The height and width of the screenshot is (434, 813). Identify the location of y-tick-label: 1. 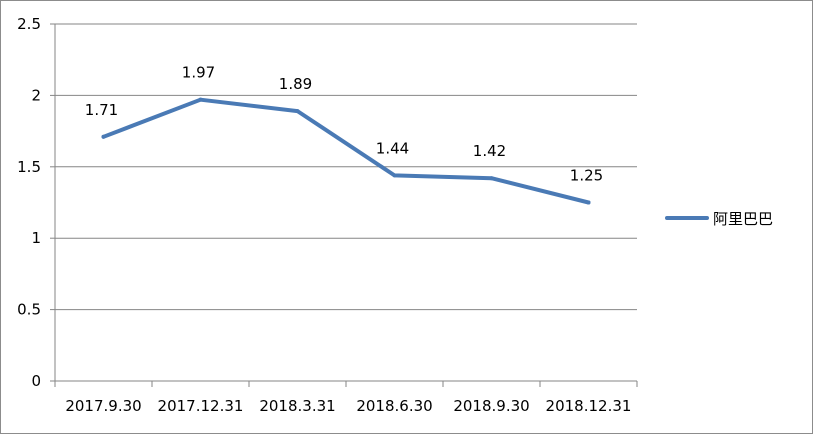
(36, 238).